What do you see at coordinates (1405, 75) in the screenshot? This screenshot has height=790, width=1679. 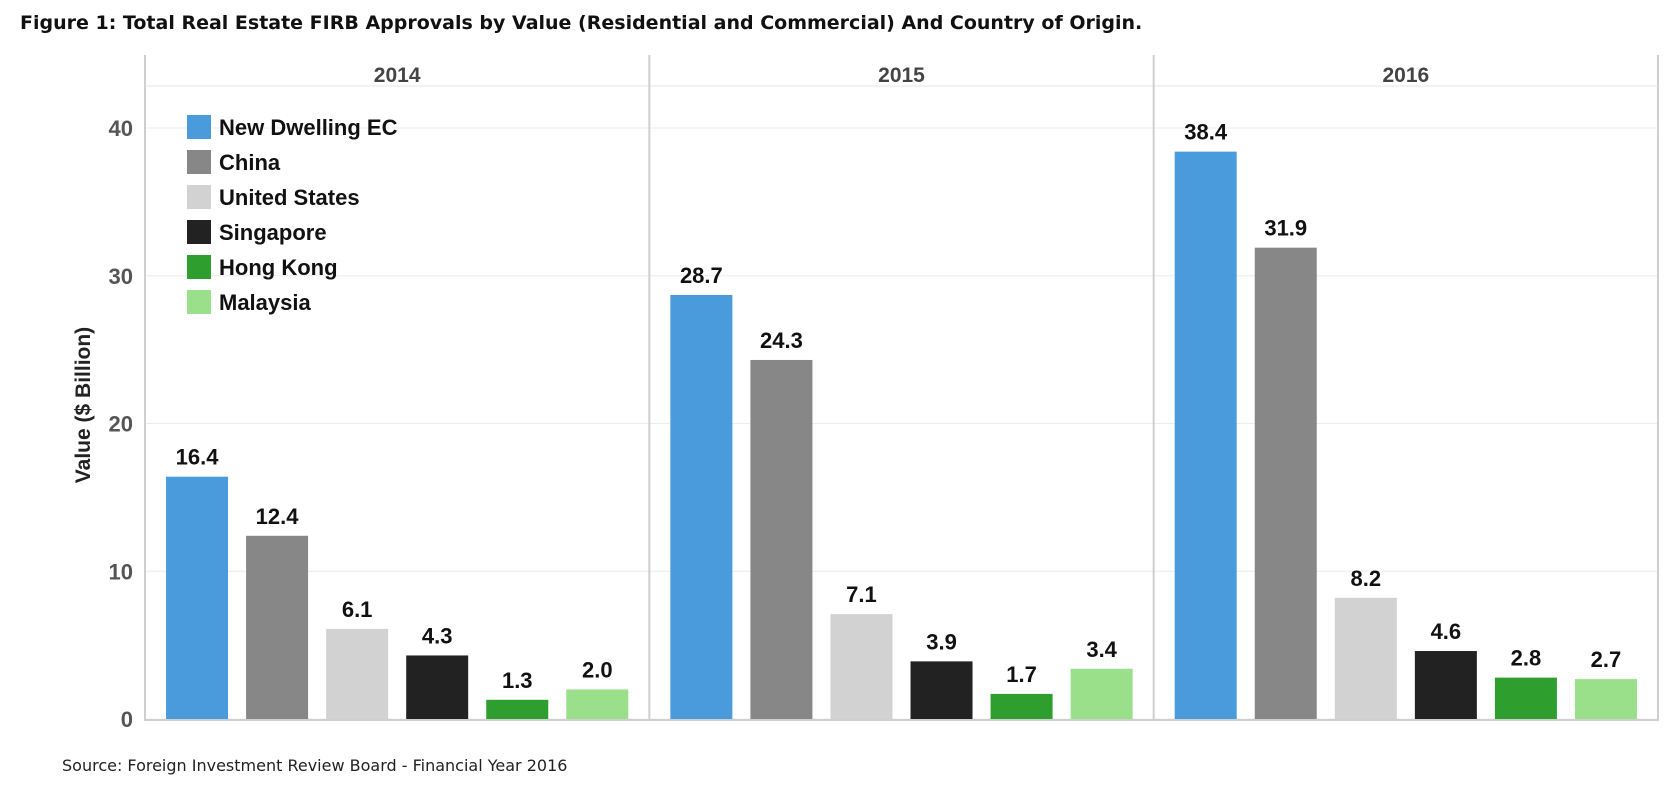 I see `panel-label-2016: 2016` at bounding box center [1405, 75].